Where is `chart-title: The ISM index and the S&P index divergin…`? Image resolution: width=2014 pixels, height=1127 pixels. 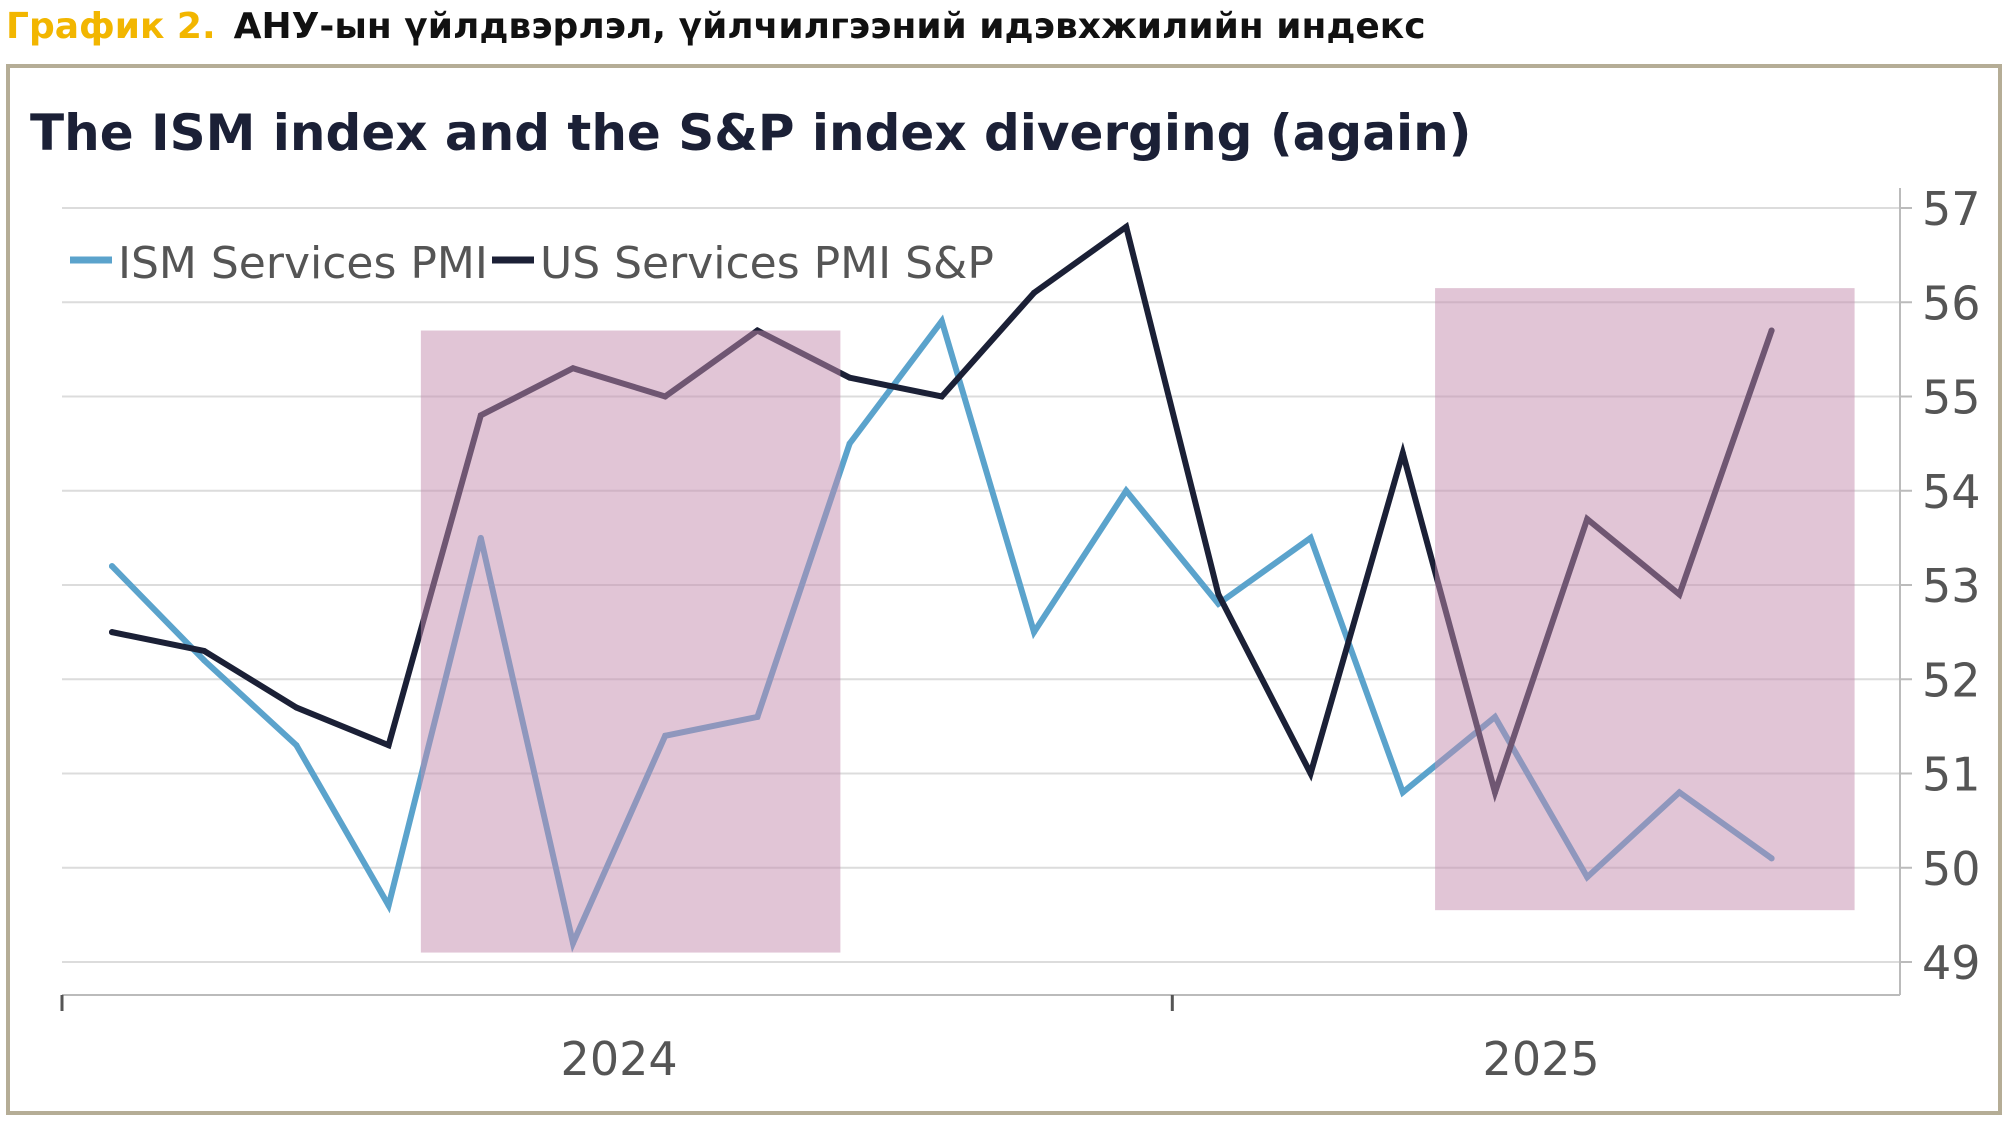
chart-title: The ISM index and the S&P index divergin… is located at coordinates (751, 133).